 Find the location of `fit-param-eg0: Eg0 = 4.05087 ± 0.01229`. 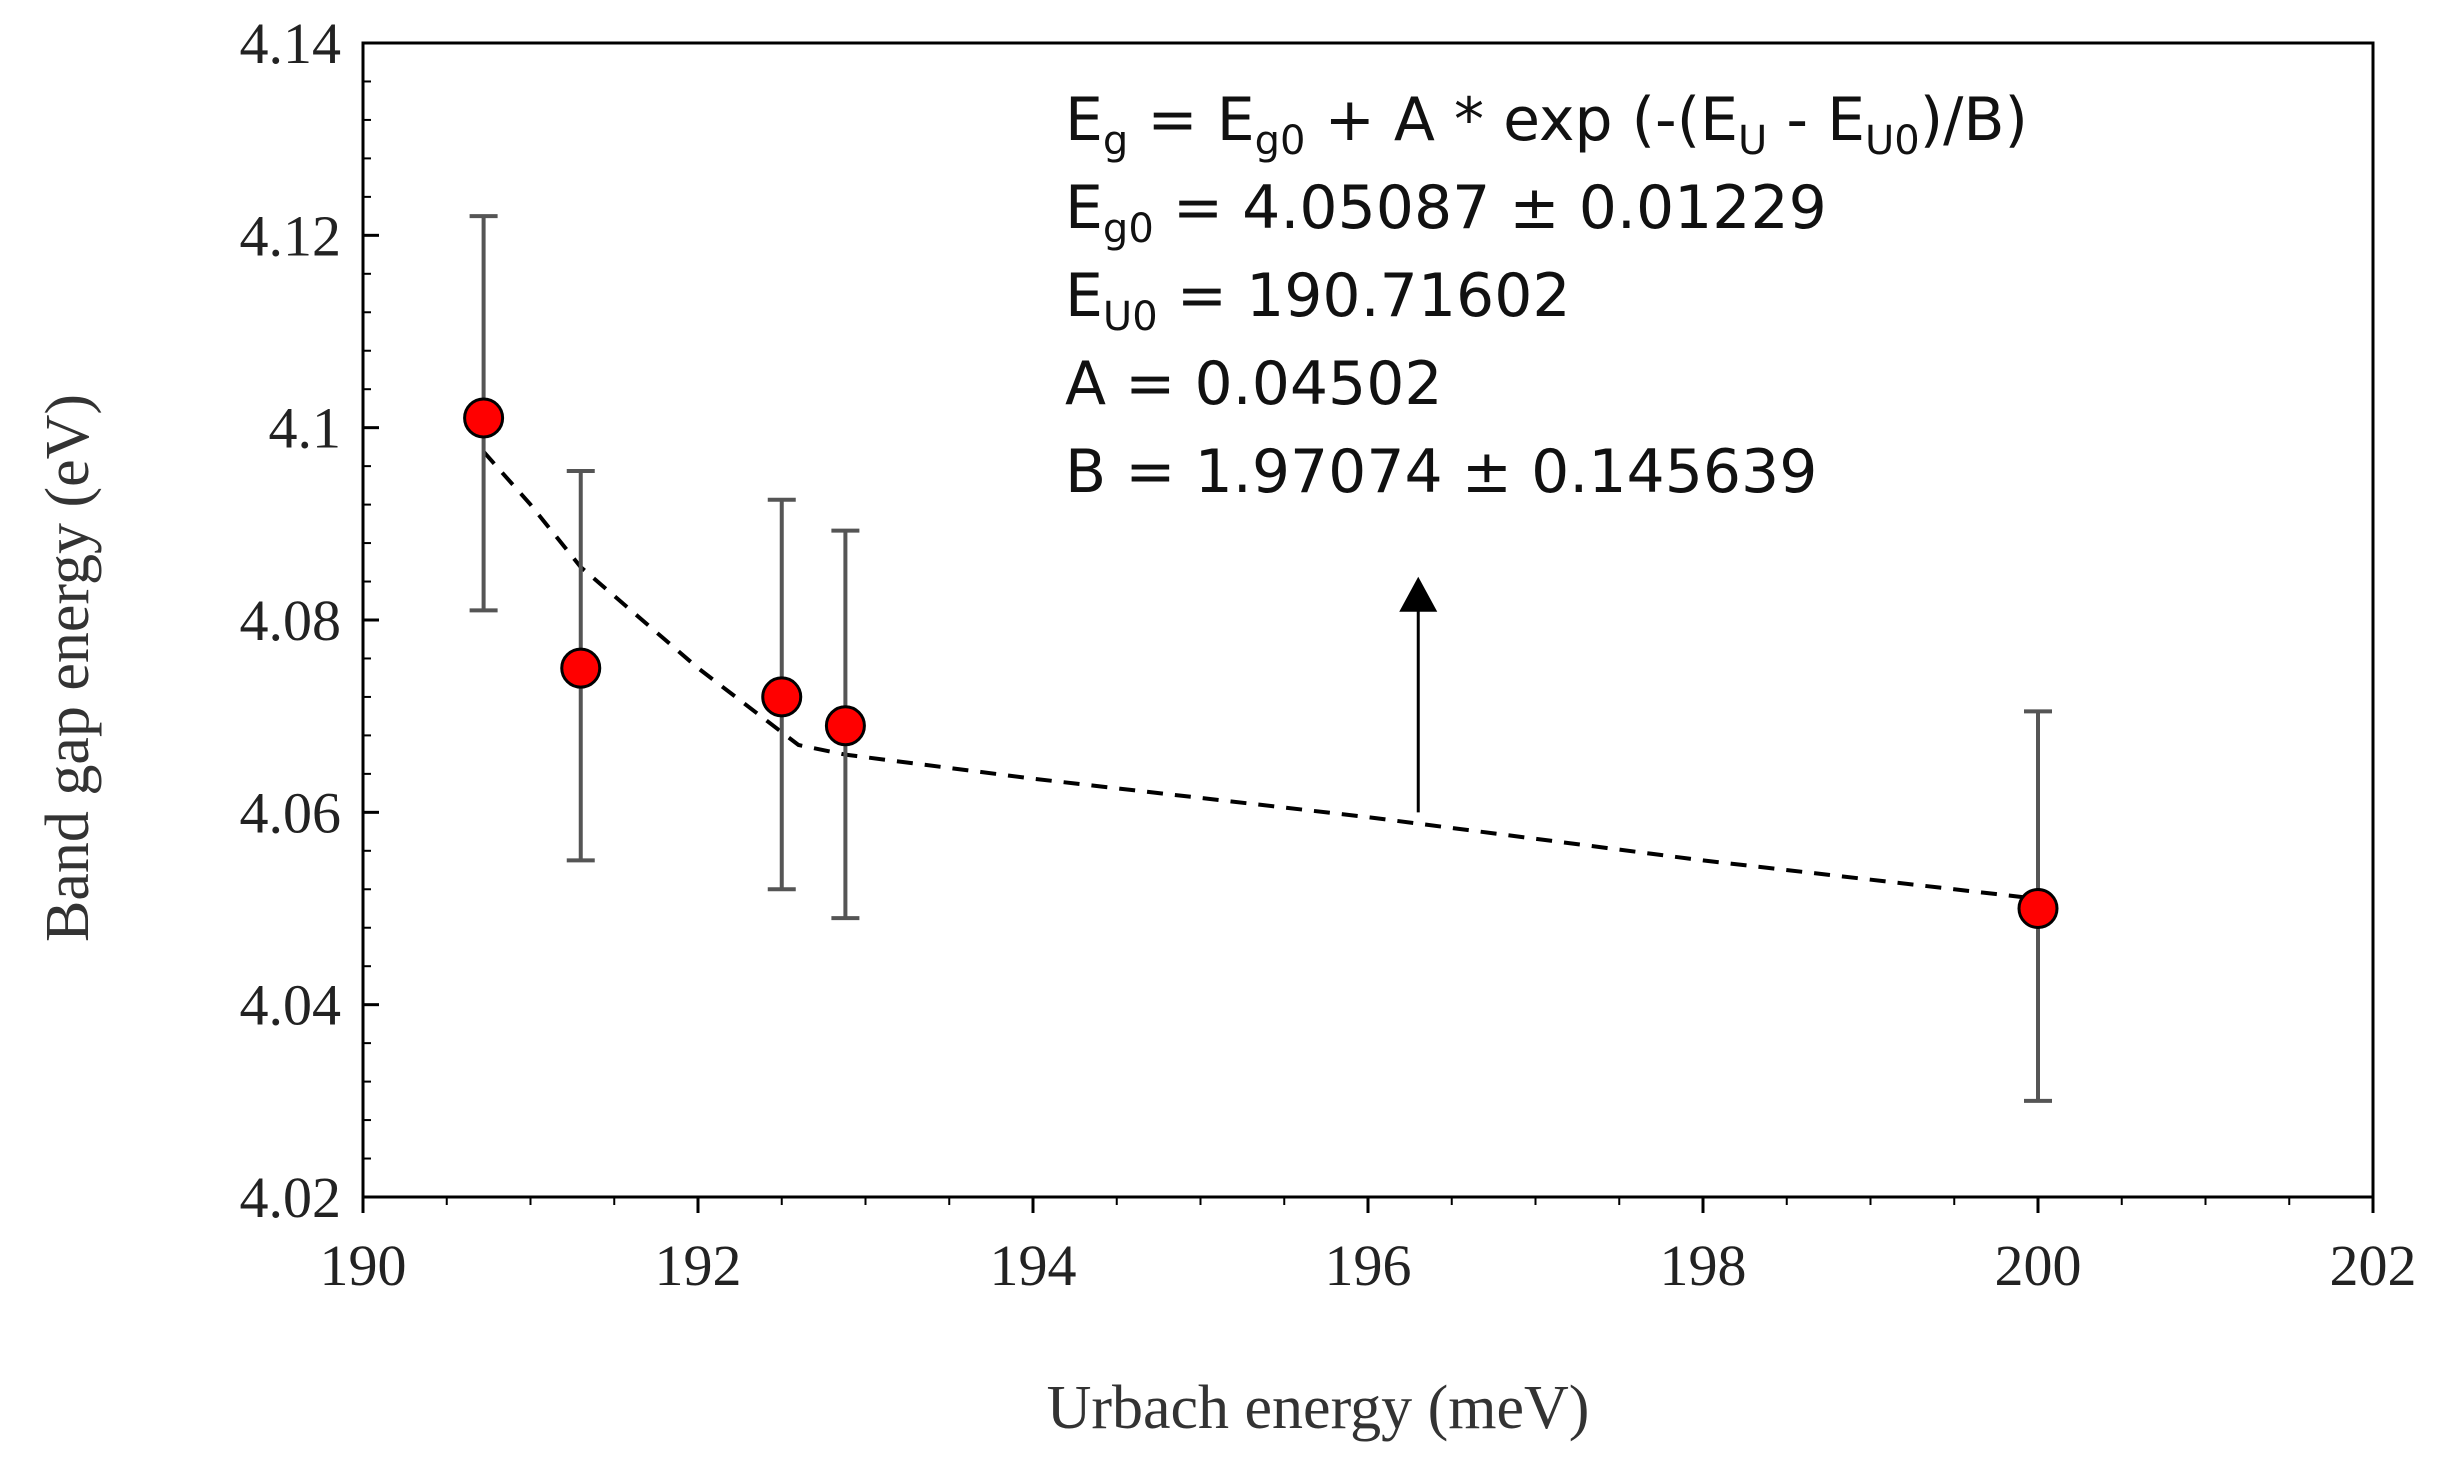

fit-param-eg0: Eg0 = 4.05087 ± 0.01229 is located at coordinates (1446, 212).